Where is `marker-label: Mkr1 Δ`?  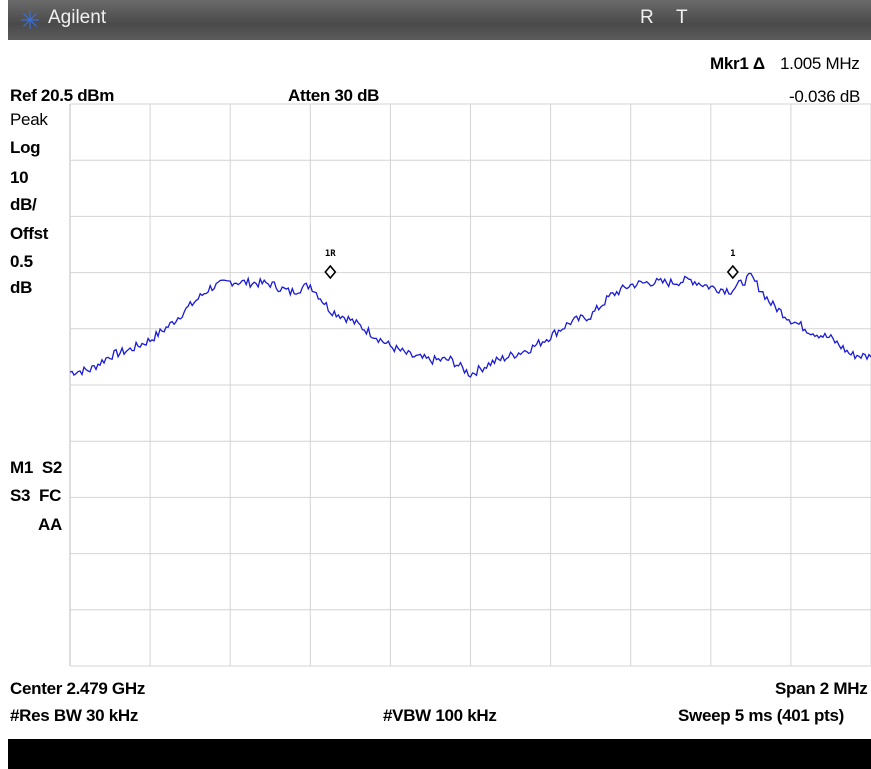
marker-label: Mkr1 Δ is located at coordinates (737, 63).